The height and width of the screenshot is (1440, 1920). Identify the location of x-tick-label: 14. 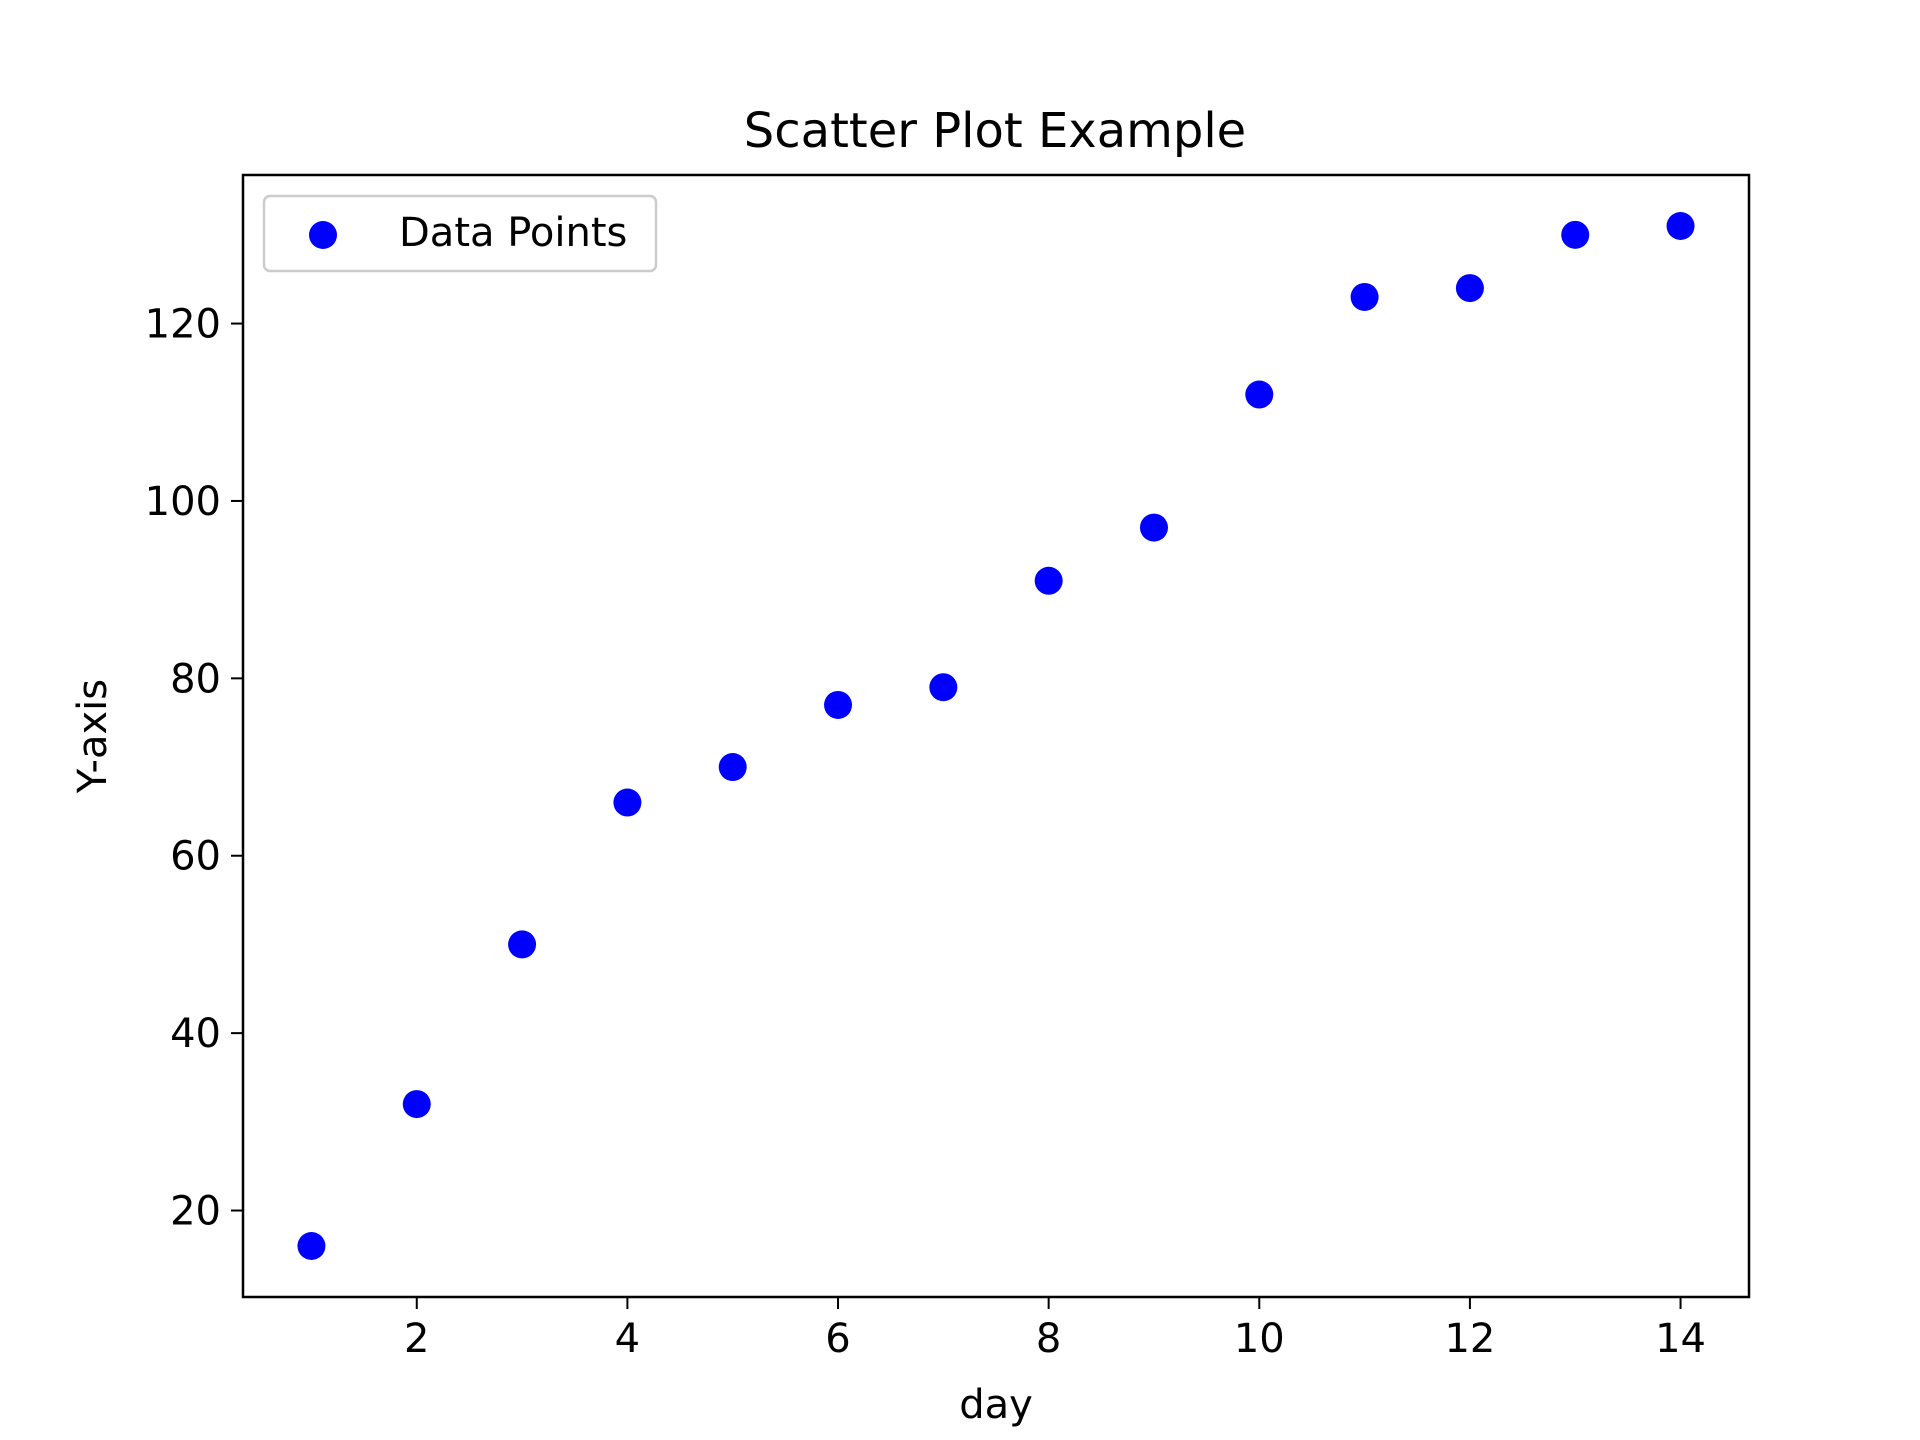
(1680, 1339).